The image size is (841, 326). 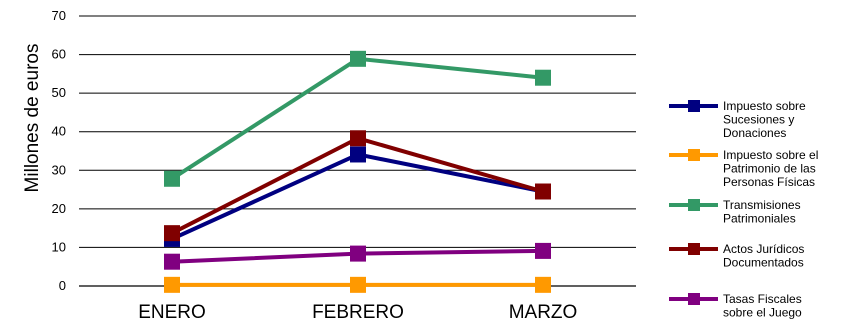 What do you see at coordinates (759, 219) in the screenshot?
I see `legend-entry: Patrimoniales` at bounding box center [759, 219].